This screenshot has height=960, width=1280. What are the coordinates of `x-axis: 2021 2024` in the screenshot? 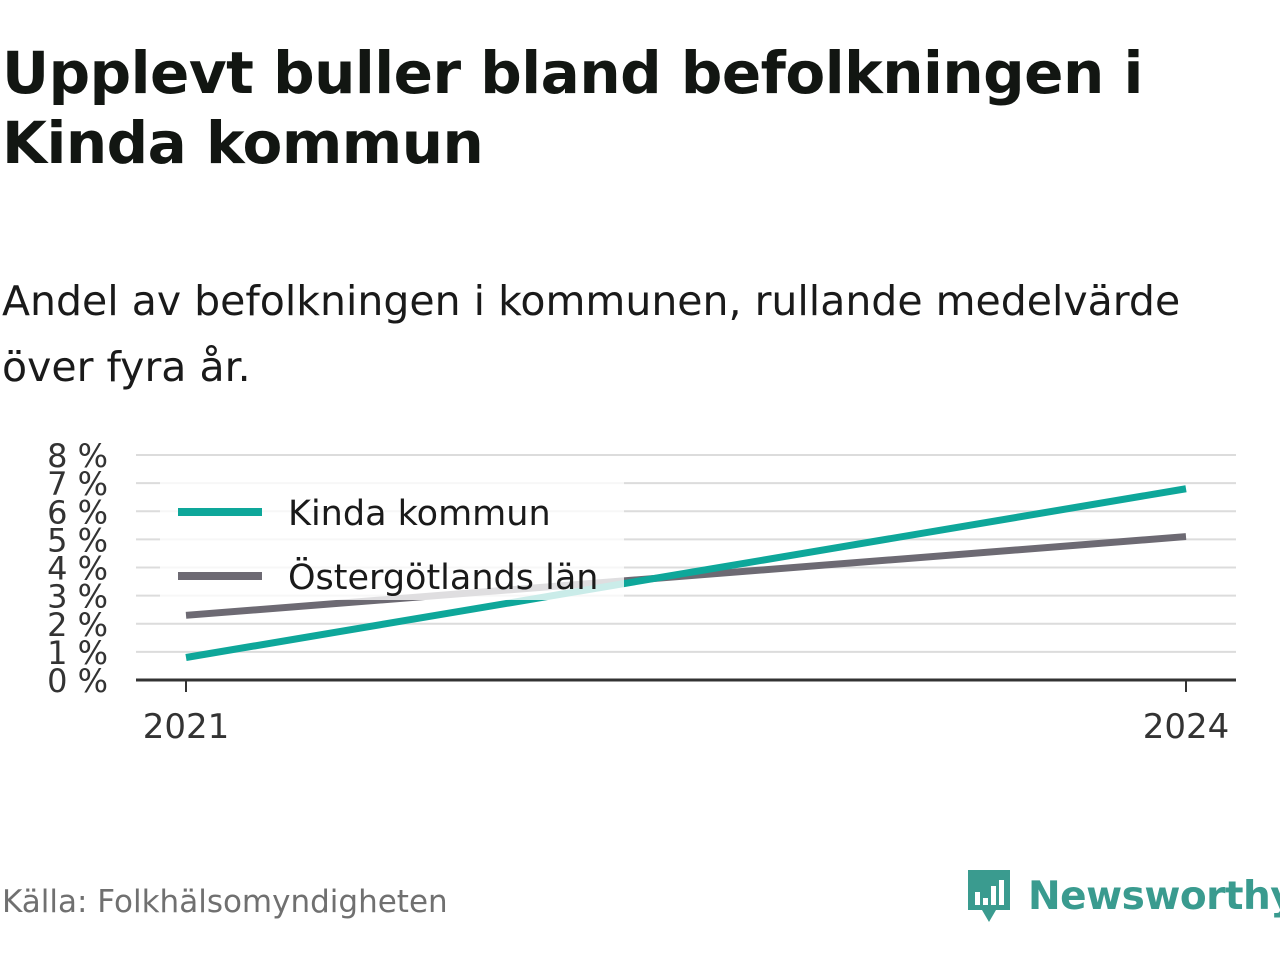 It's located at (686, 712).